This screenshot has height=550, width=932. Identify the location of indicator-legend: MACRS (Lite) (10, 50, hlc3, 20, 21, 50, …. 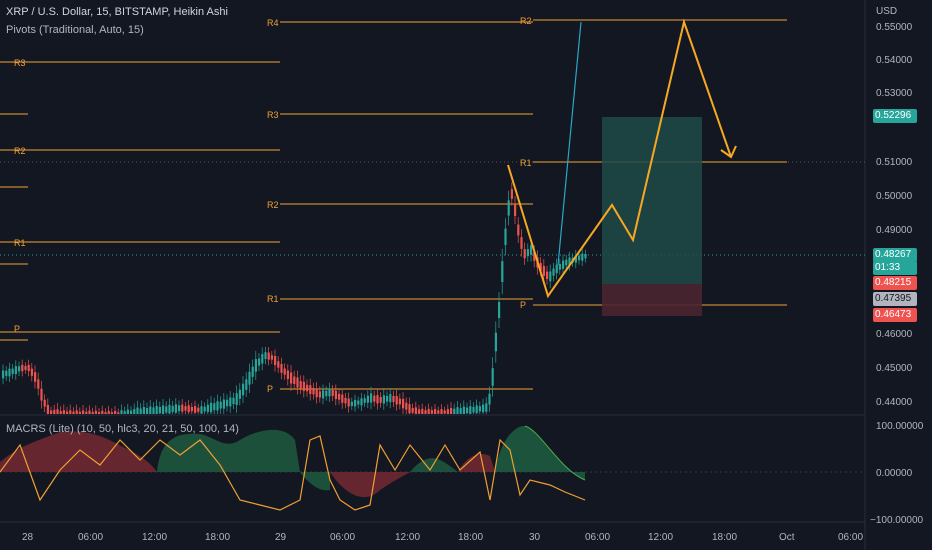
(122, 429).